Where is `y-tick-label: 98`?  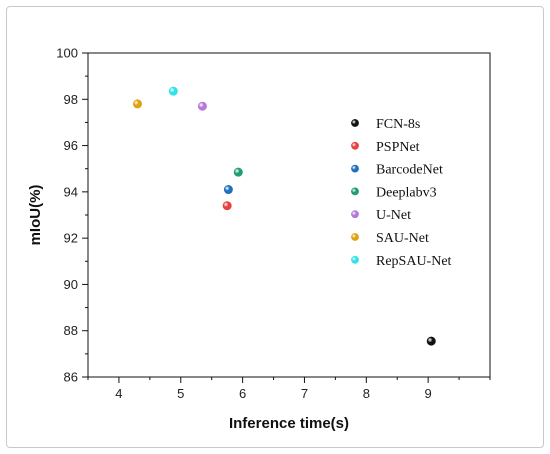 y-tick-label: 98 is located at coordinates (71, 99).